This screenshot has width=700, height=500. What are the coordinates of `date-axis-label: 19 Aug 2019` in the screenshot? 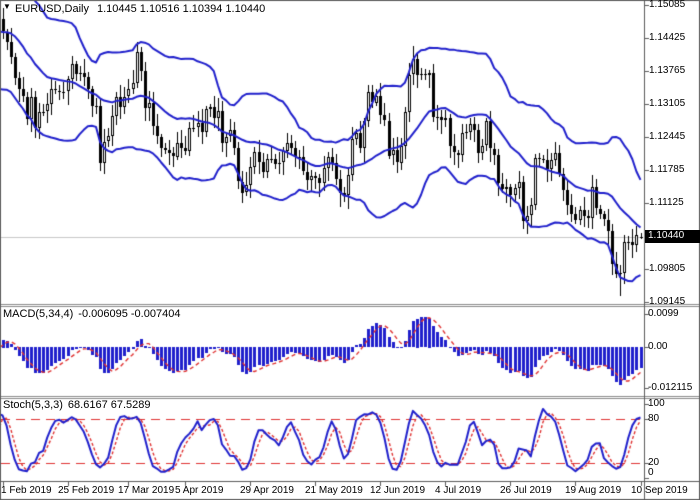 It's located at (593, 490).